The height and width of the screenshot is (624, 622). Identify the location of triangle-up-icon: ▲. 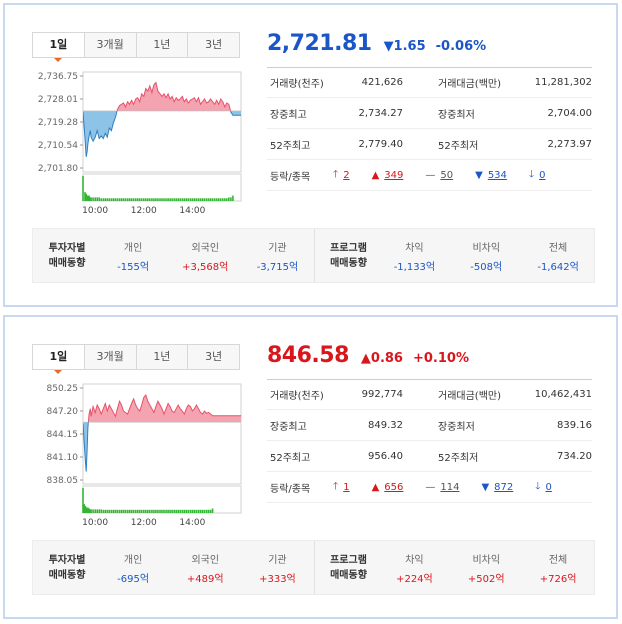
(375, 175).